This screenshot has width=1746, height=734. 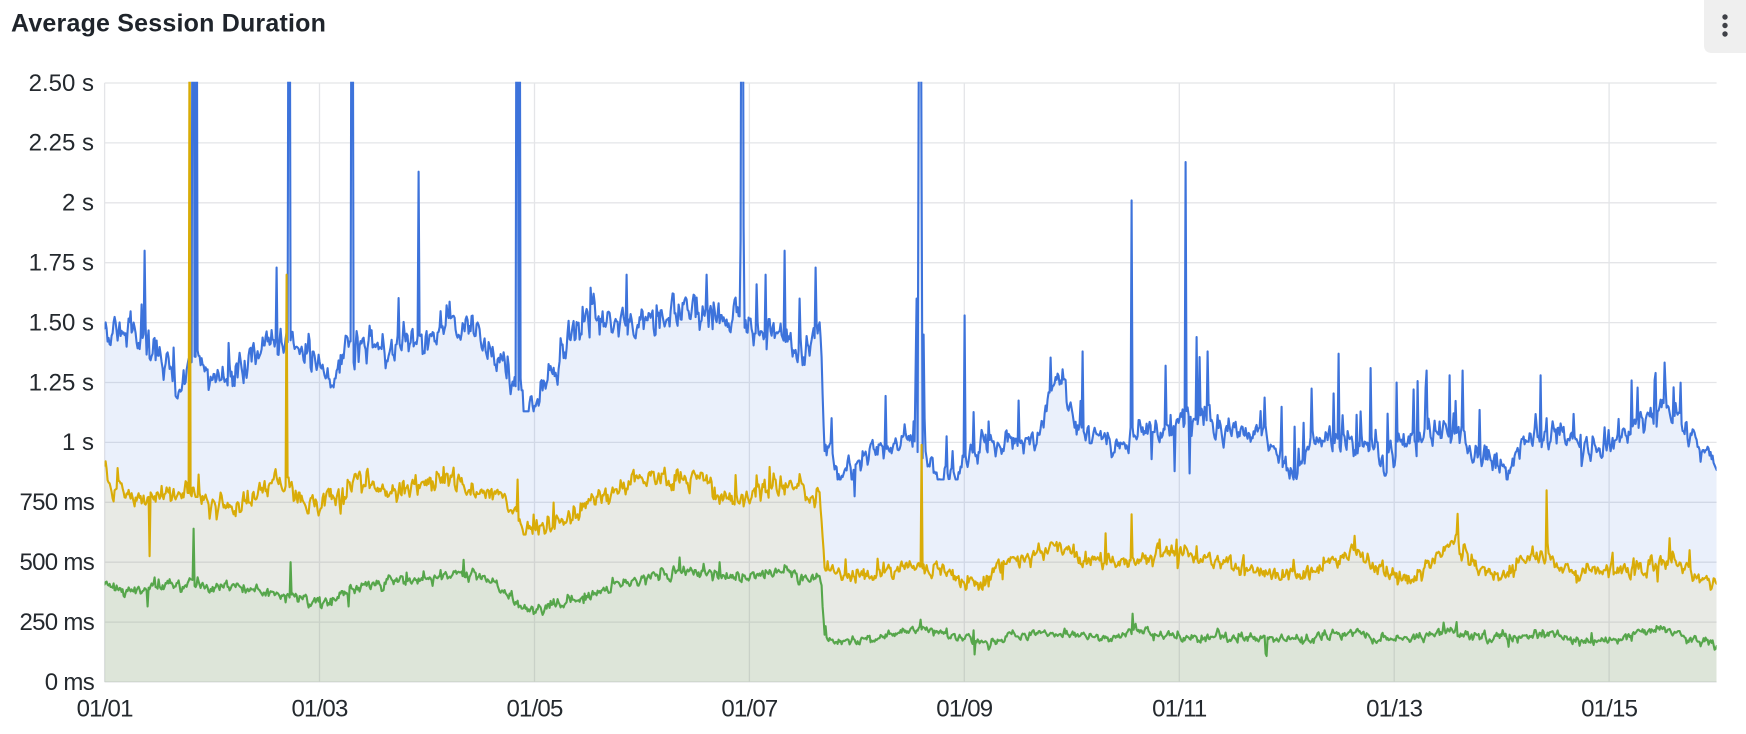 I want to click on svg-text: 2 s, so click(x=78, y=203).